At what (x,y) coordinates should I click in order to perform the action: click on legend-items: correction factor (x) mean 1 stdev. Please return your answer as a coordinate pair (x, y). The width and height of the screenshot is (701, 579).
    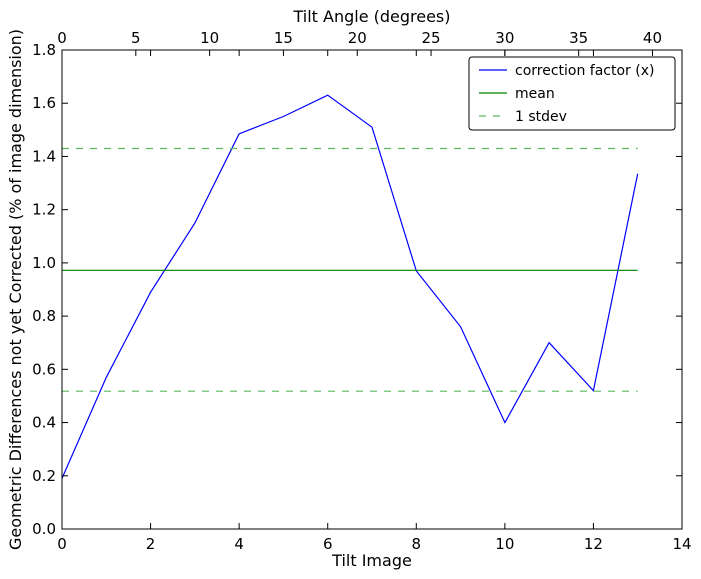
    Looking at the image, I should click on (566, 94).